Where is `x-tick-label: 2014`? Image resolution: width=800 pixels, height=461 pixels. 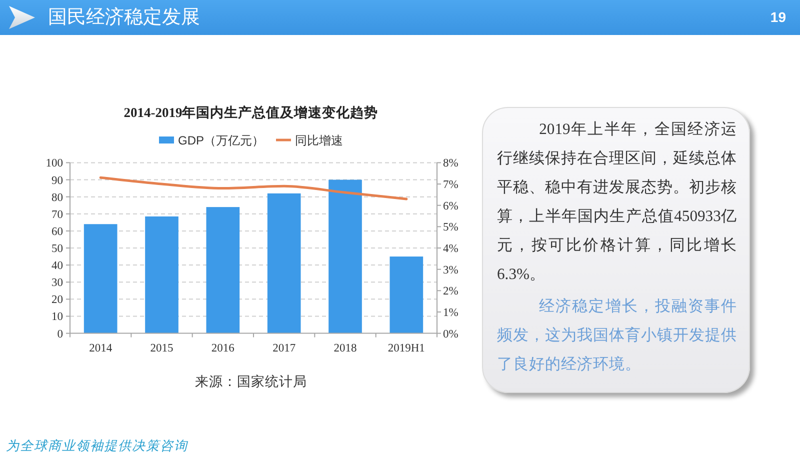 x-tick-label: 2014 is located at coordinates (100, 348).